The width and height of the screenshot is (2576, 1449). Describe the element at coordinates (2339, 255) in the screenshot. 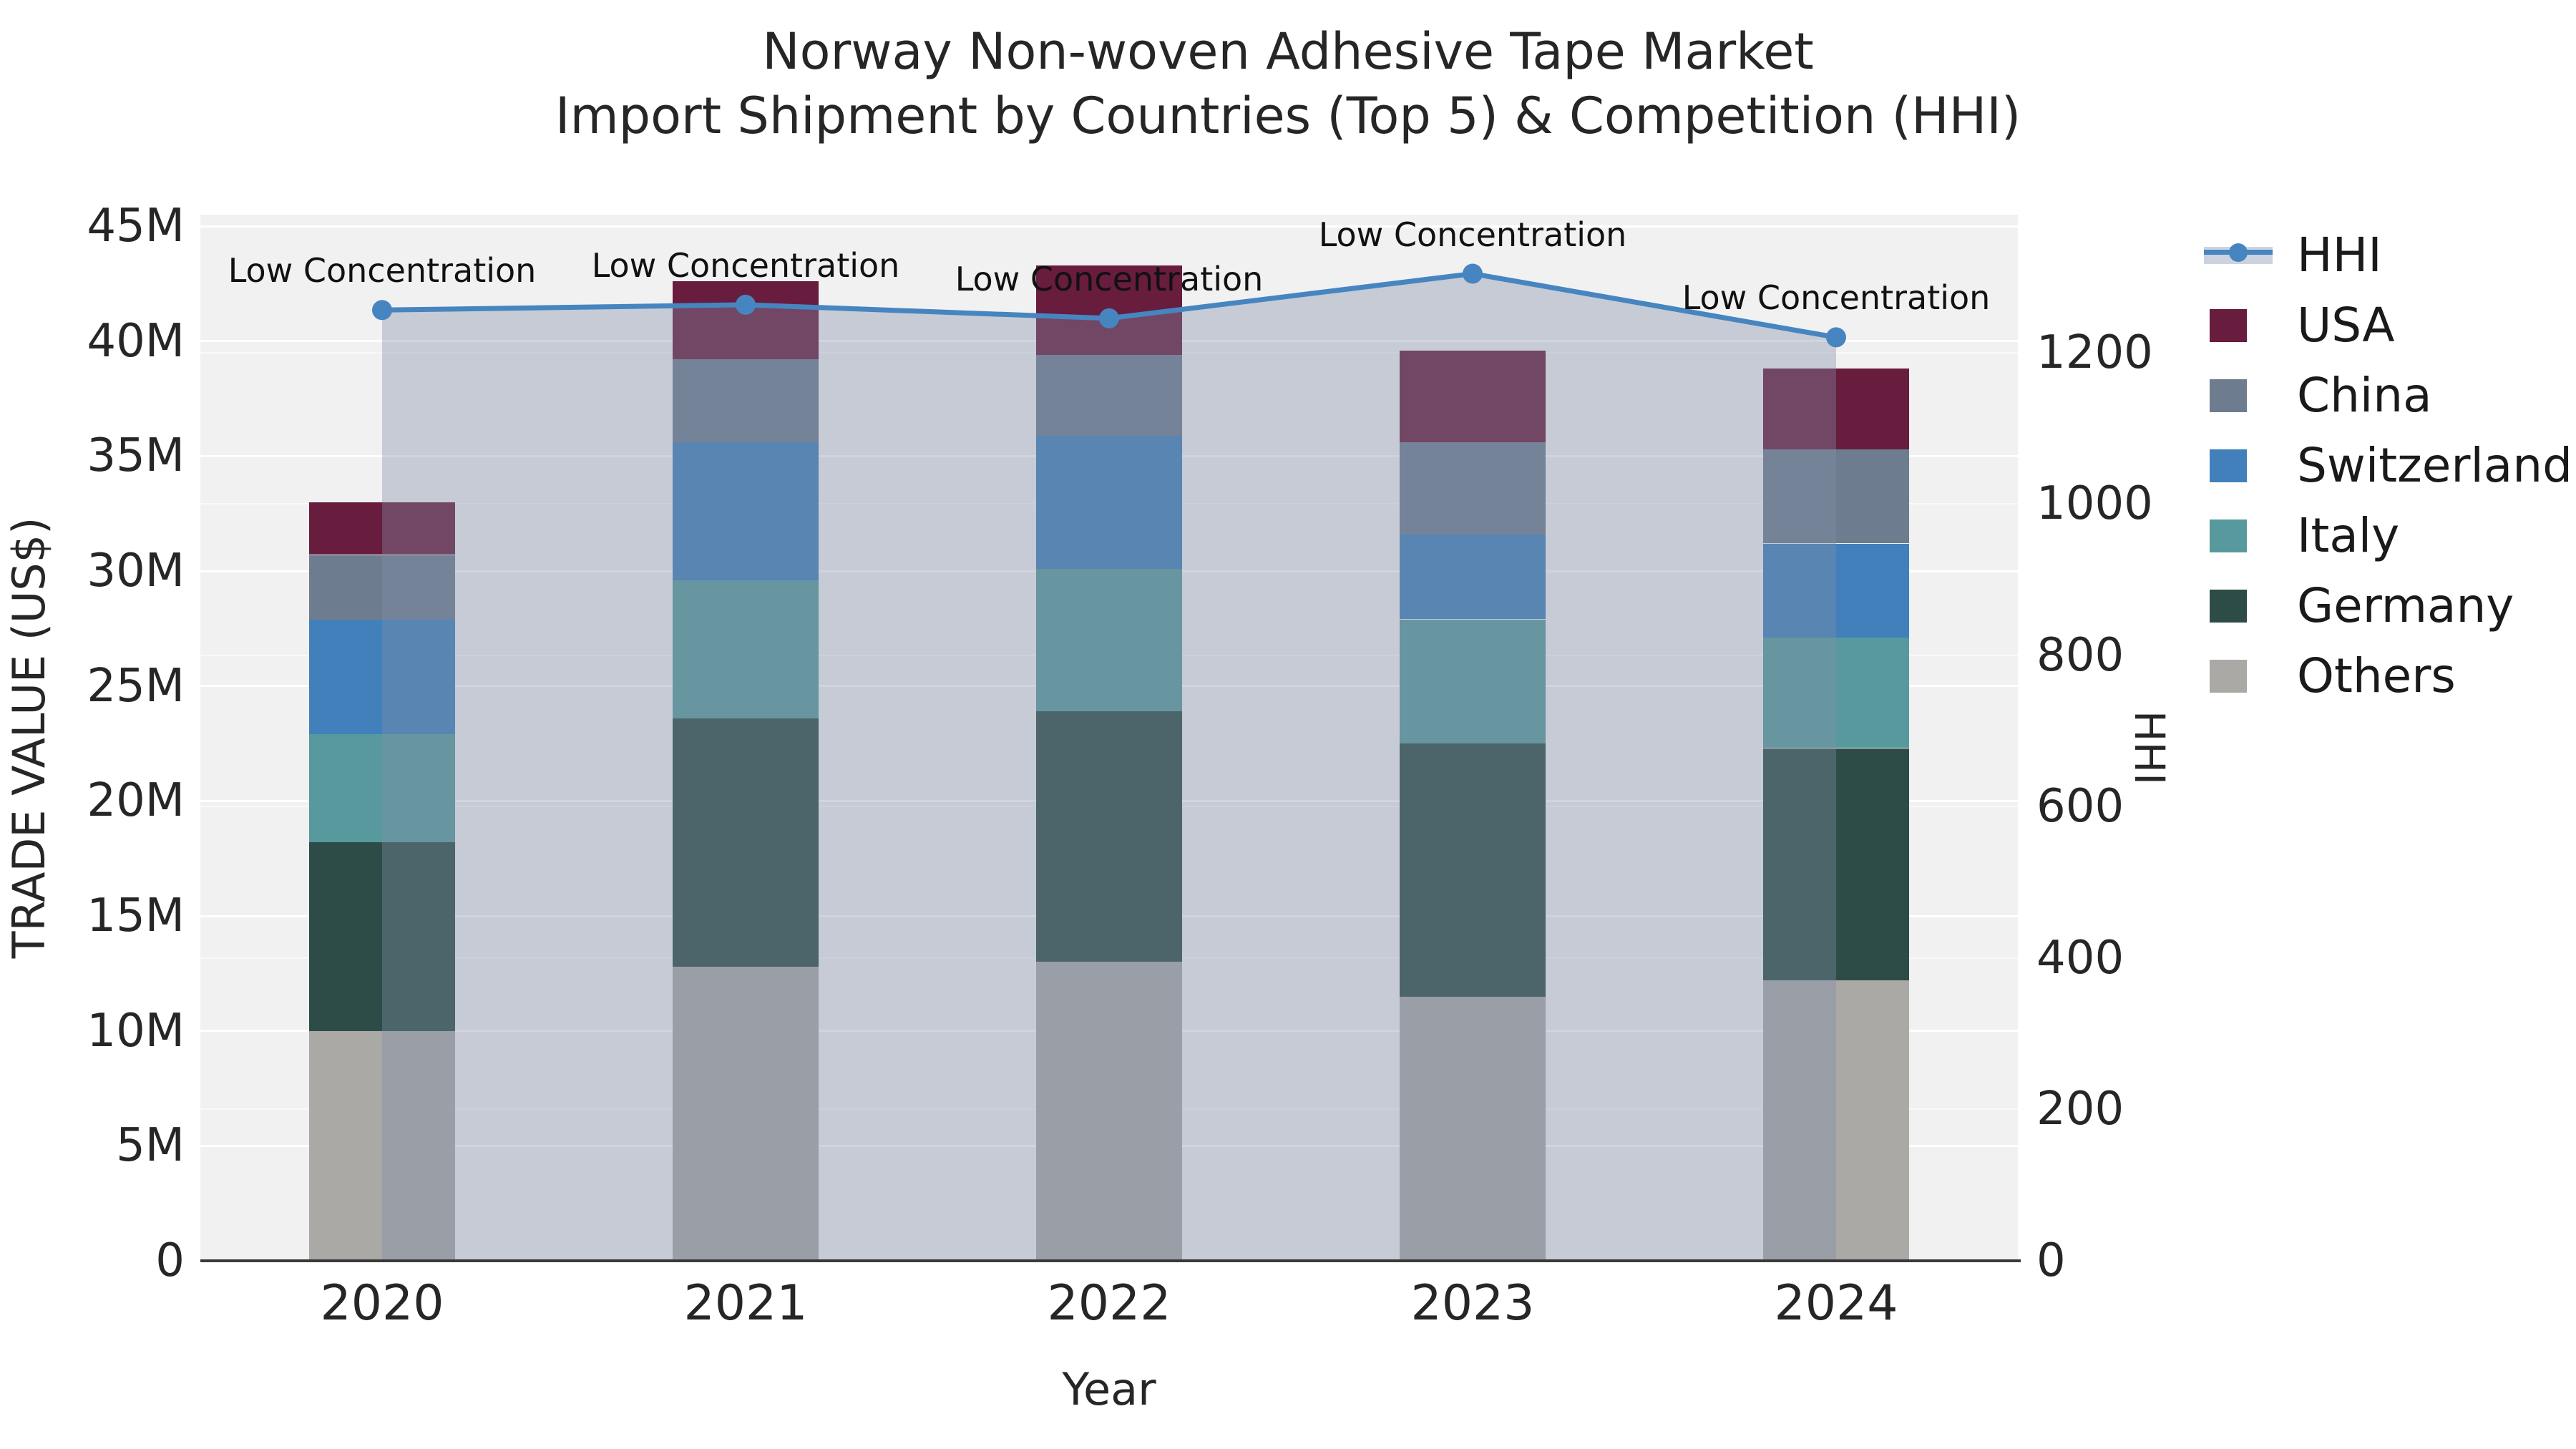

I see `legend-label-hhi: HHI` at that location.